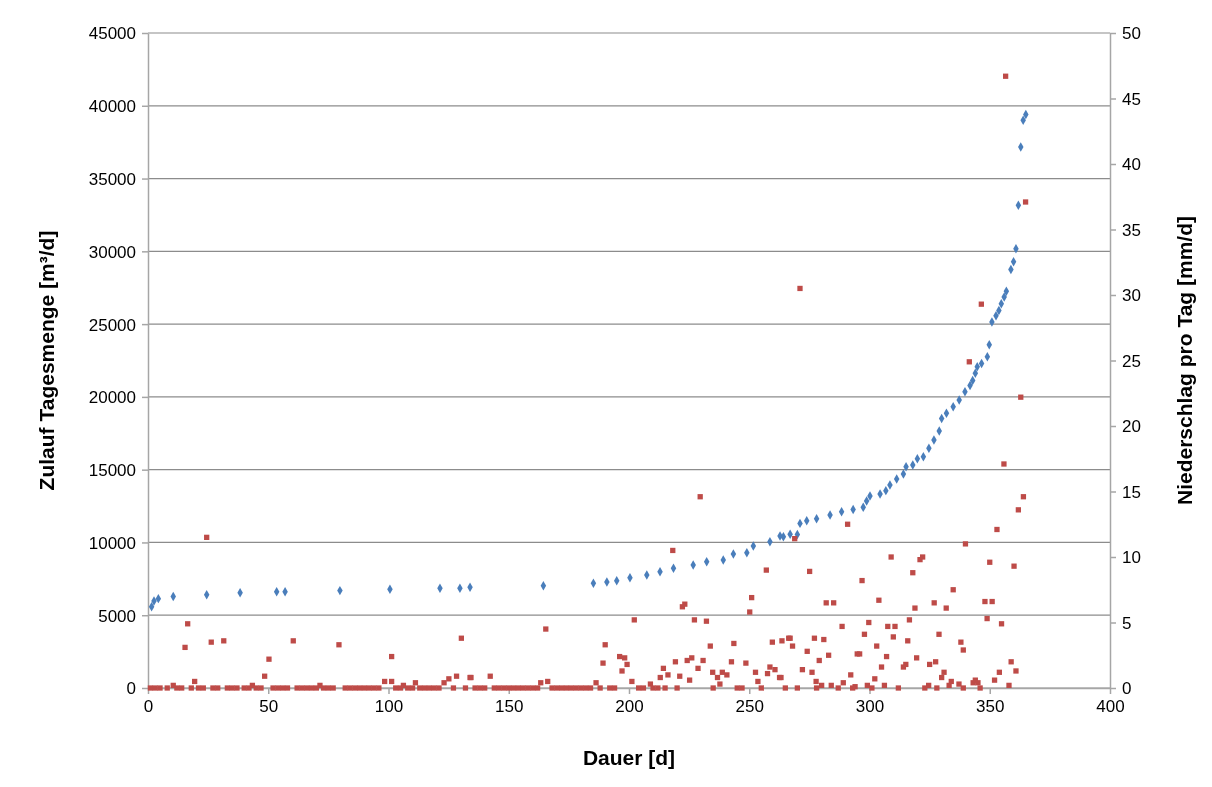 This screenshot has width=1212, height=787. Describe the element at coordinates (990, 707) in the screenshot. I see `x-tick-label: 350` at that location.